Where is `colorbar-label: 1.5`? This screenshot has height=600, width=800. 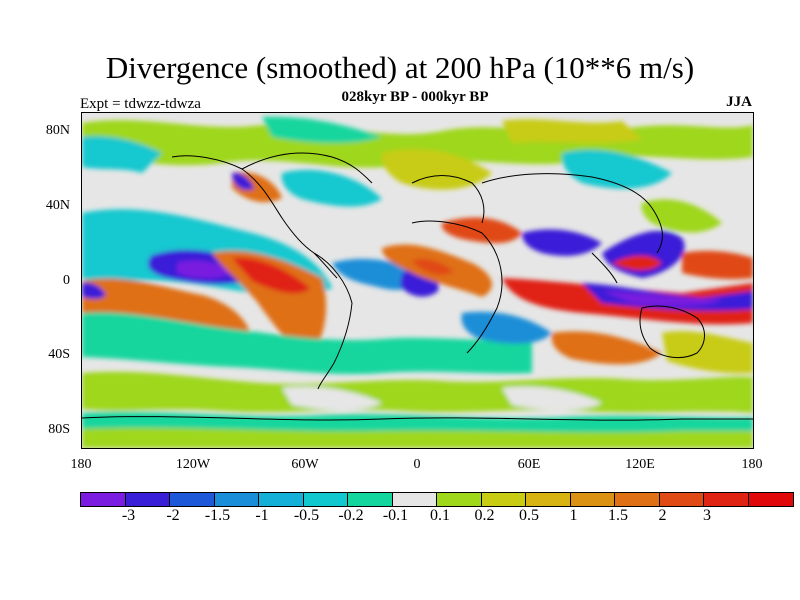 colorbar-label: 1.5 is located at coordinates (618, 515).